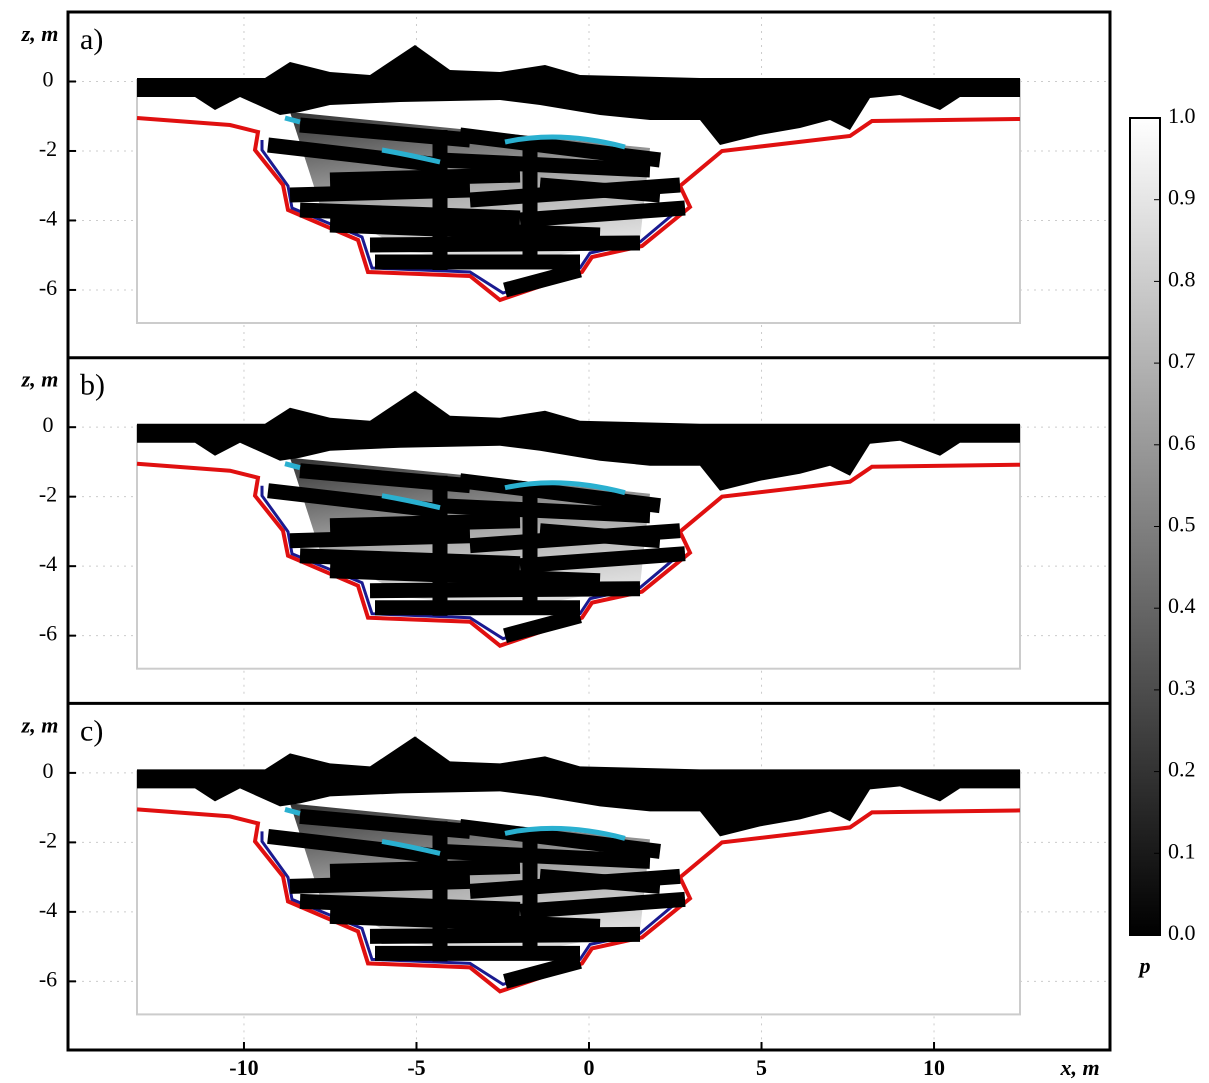 The image size is (1209, 1083). I want to click on colorbar-tick-label: 1.0, so click(1182, 115).